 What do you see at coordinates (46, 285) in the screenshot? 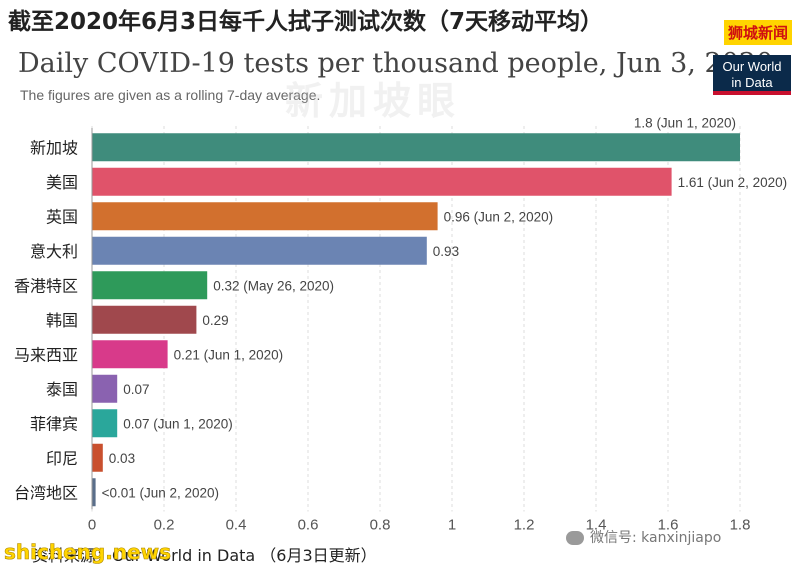
I see `category-label: 香港特区` at bounding box center [46, 285].